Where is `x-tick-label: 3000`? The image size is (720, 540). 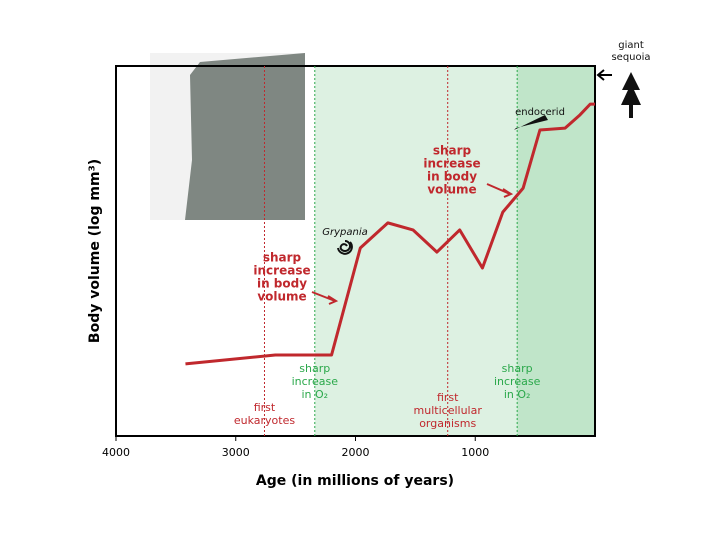
x-tick-label: 3000 is located at coordinates (236, 452).